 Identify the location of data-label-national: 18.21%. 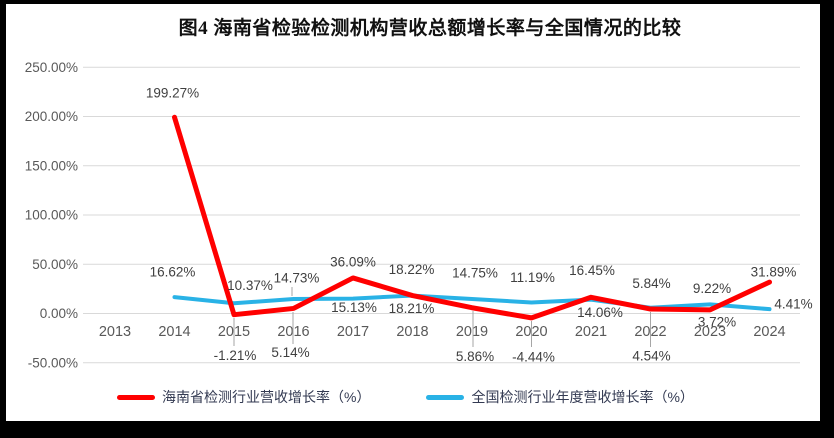
(412, 308).